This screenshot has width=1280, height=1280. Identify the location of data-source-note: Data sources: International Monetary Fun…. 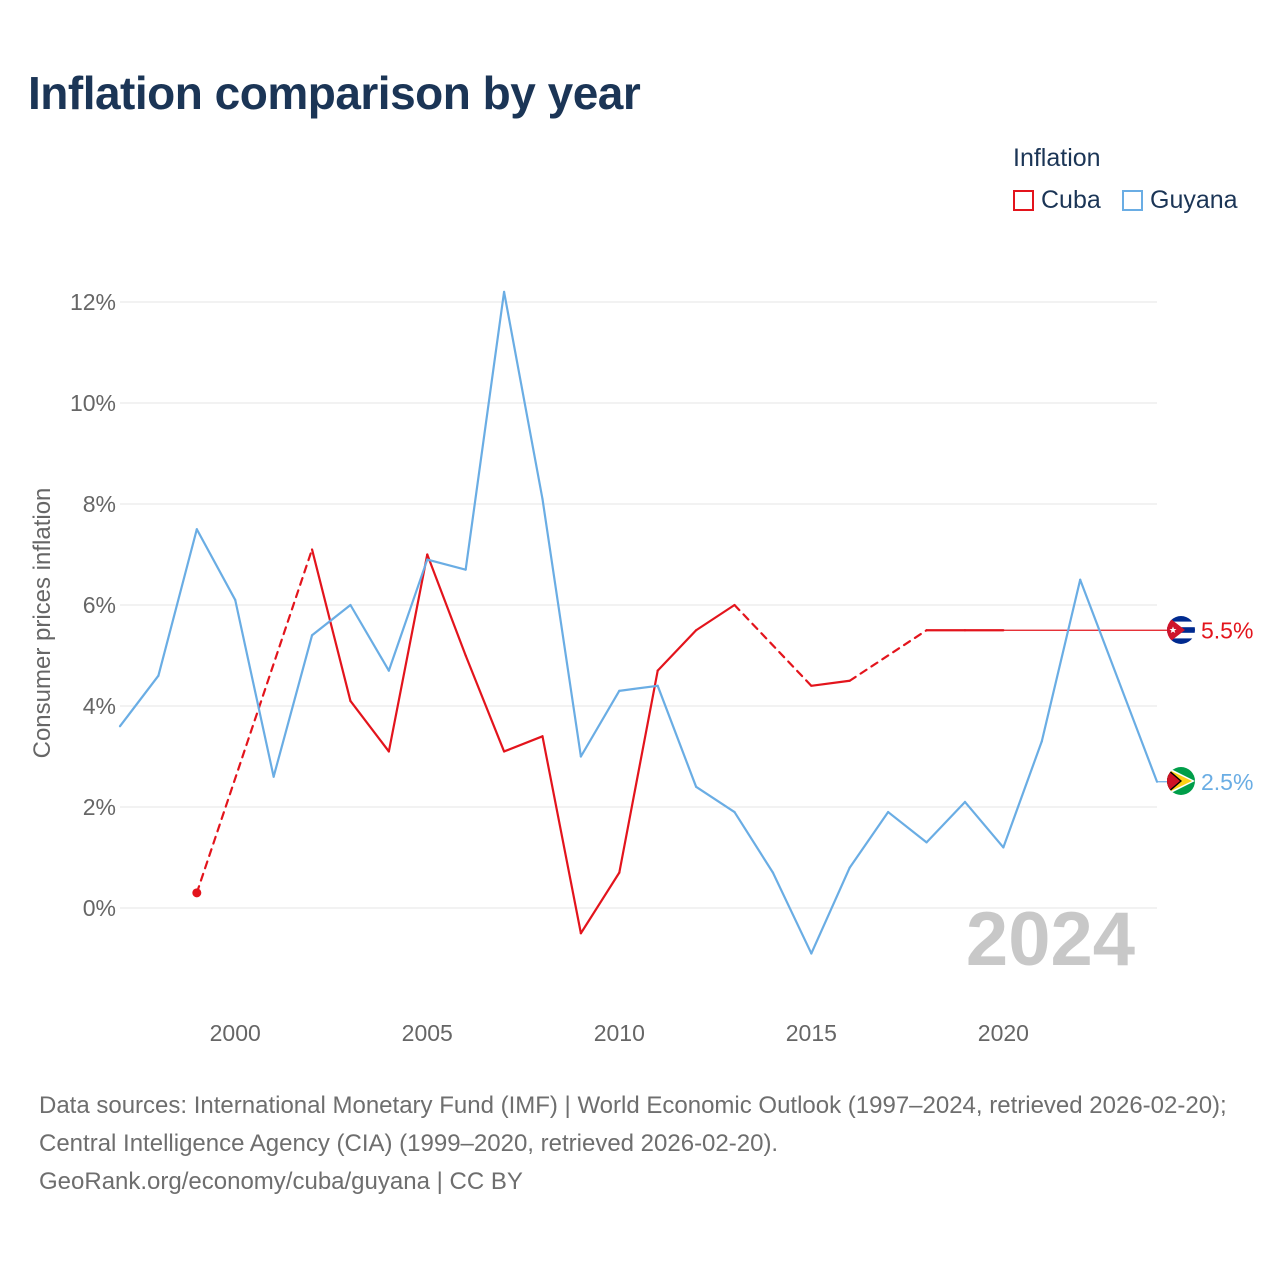
(633, 1124).